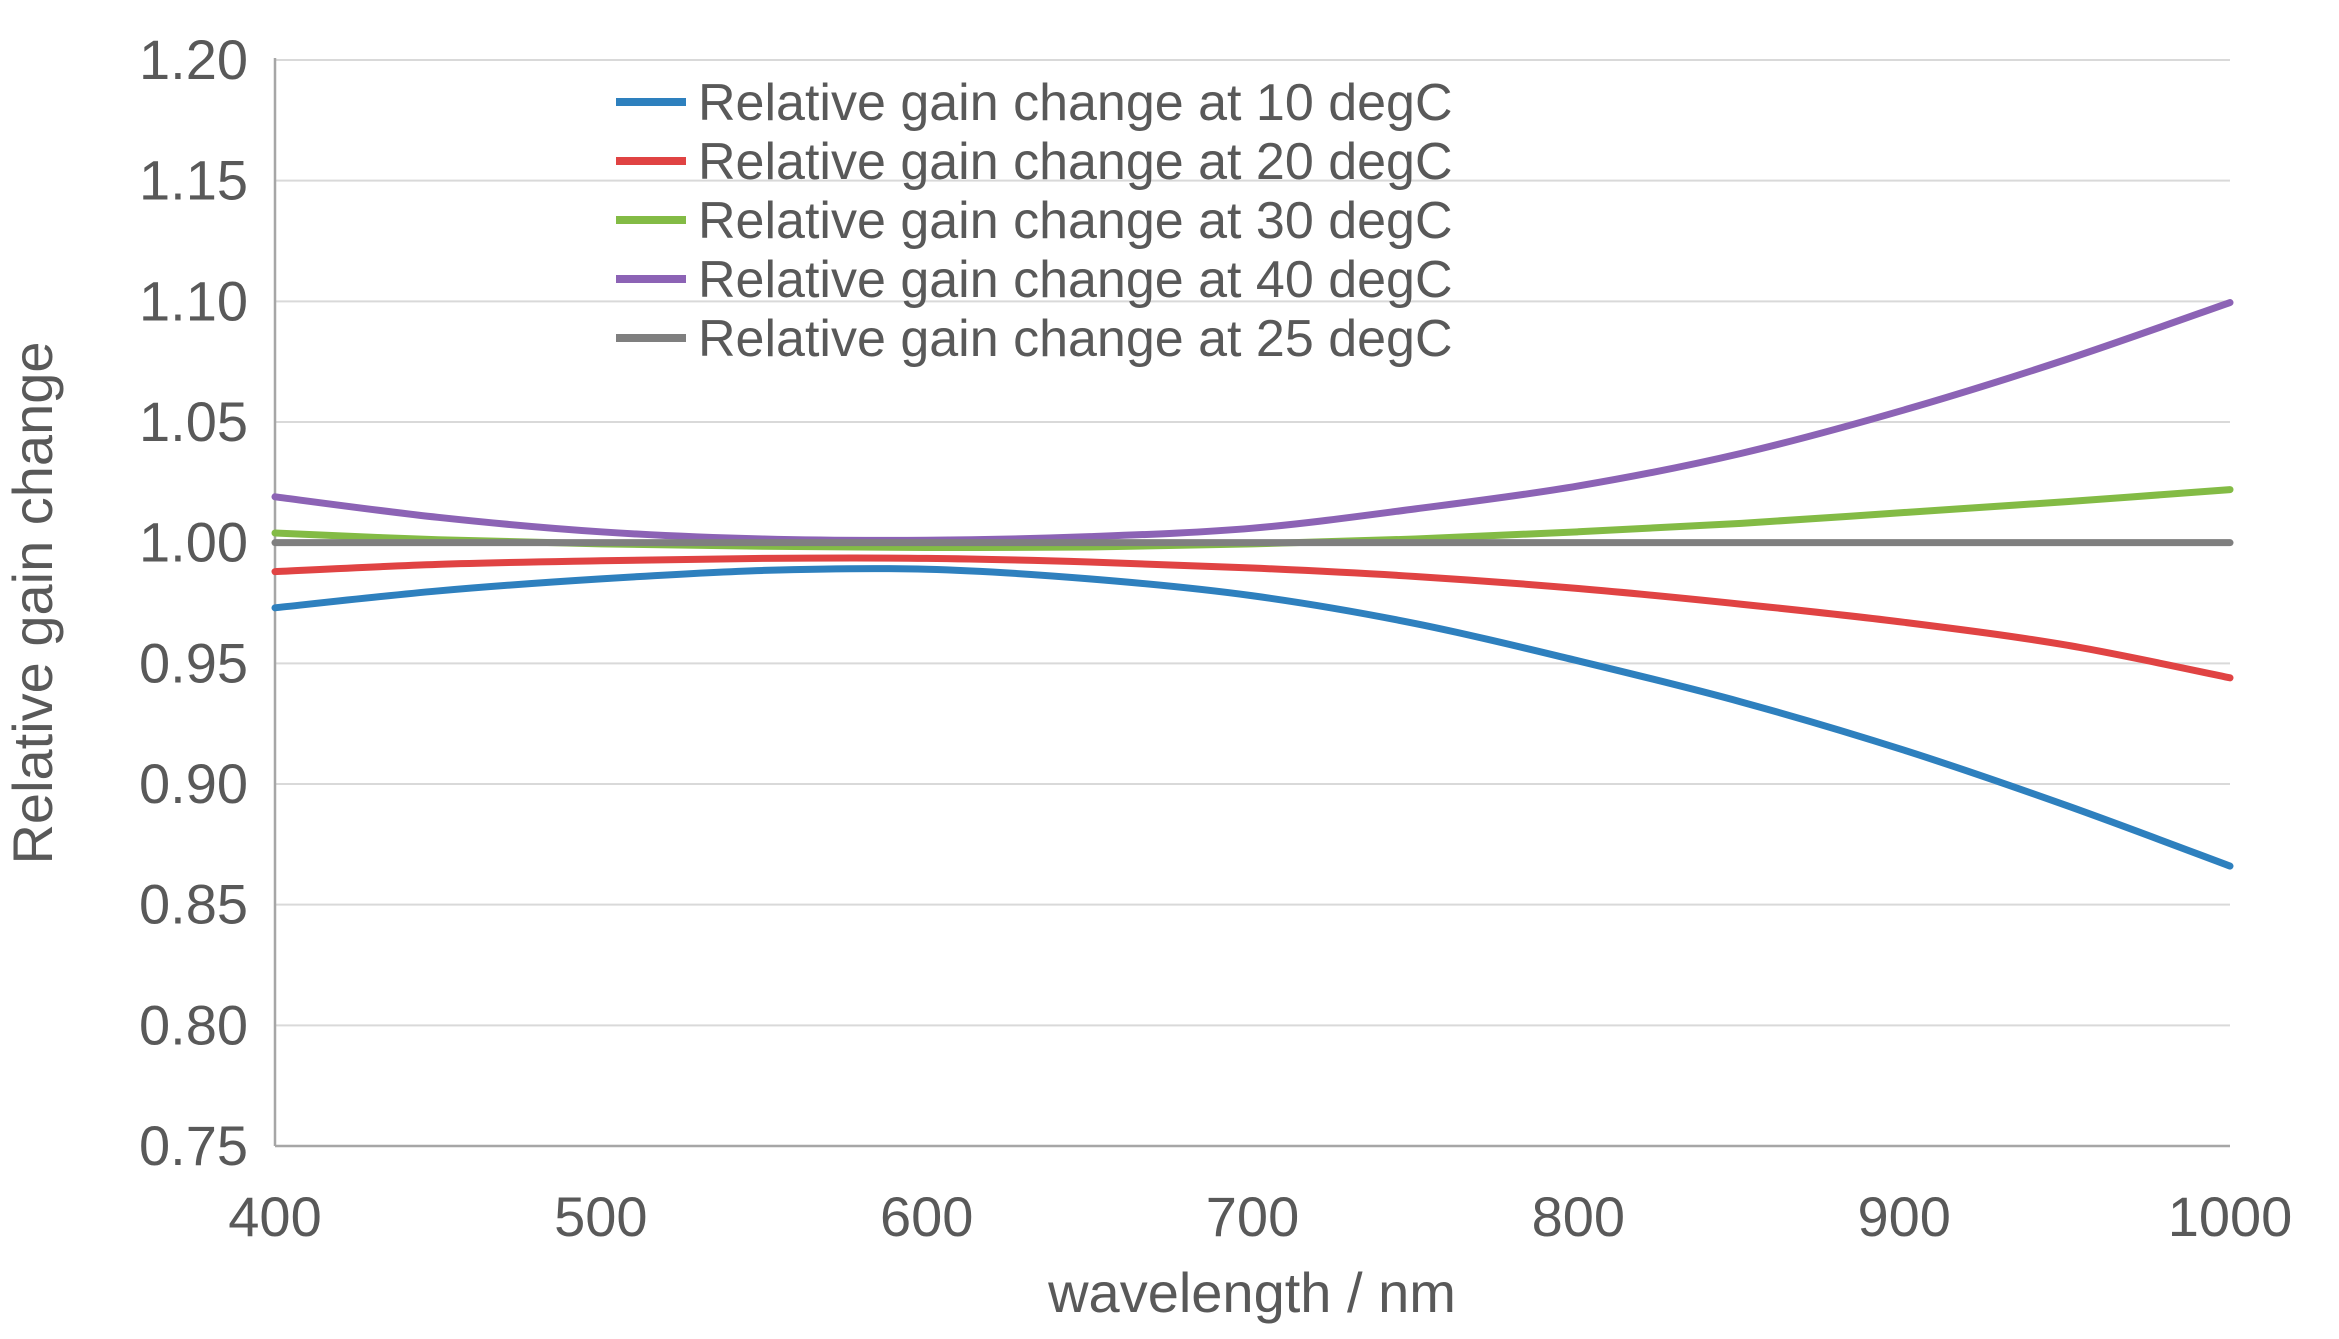 This screenshot has height=1339, width=2339. I want to click on x-tick-label: 400, so click(274, 1216).